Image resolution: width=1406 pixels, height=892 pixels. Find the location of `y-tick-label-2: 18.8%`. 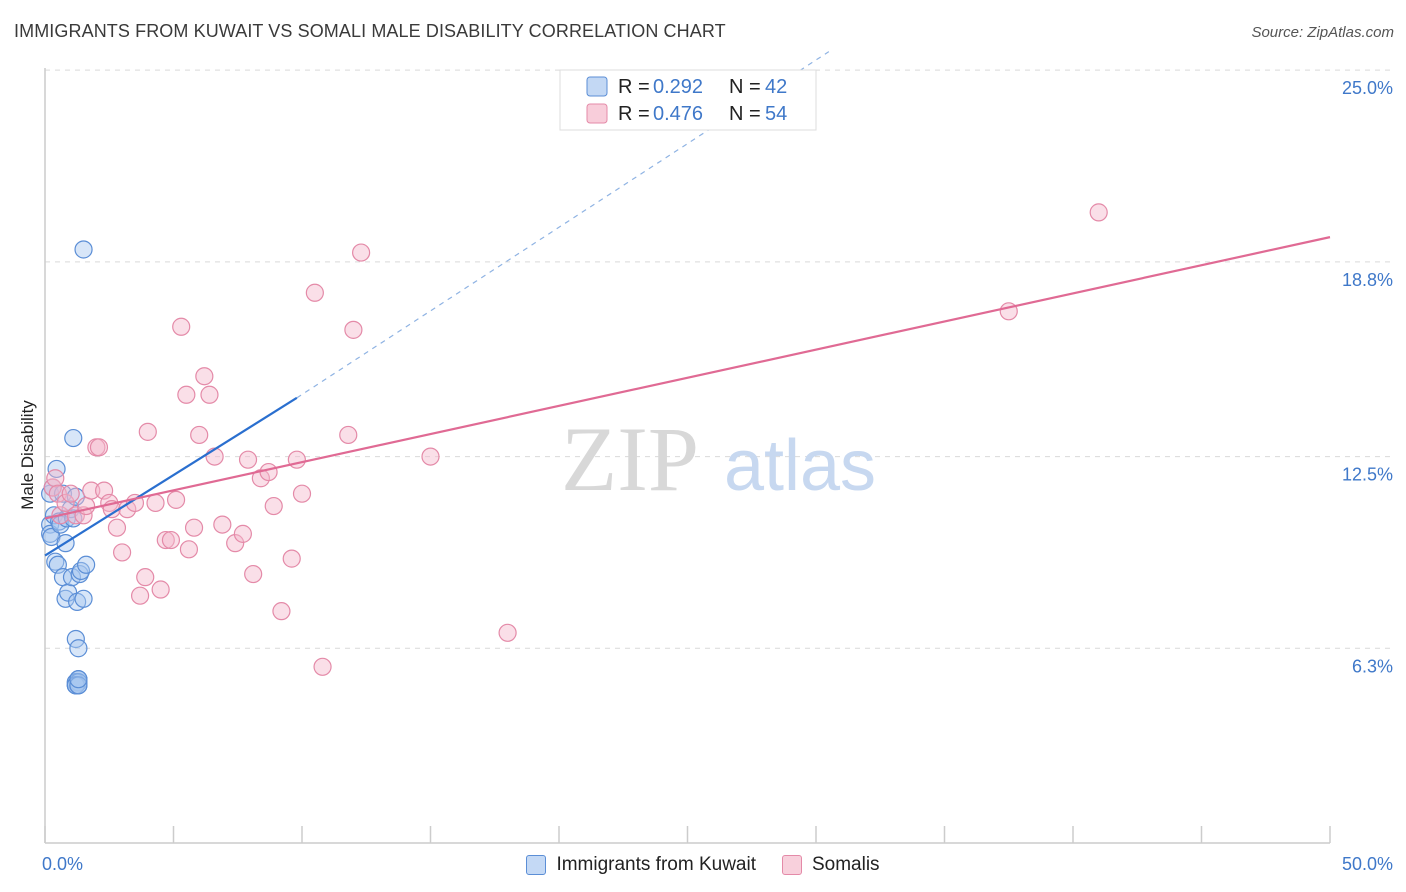

y-tick-label-2: 18.8% is located at coordinates (1367, 280).